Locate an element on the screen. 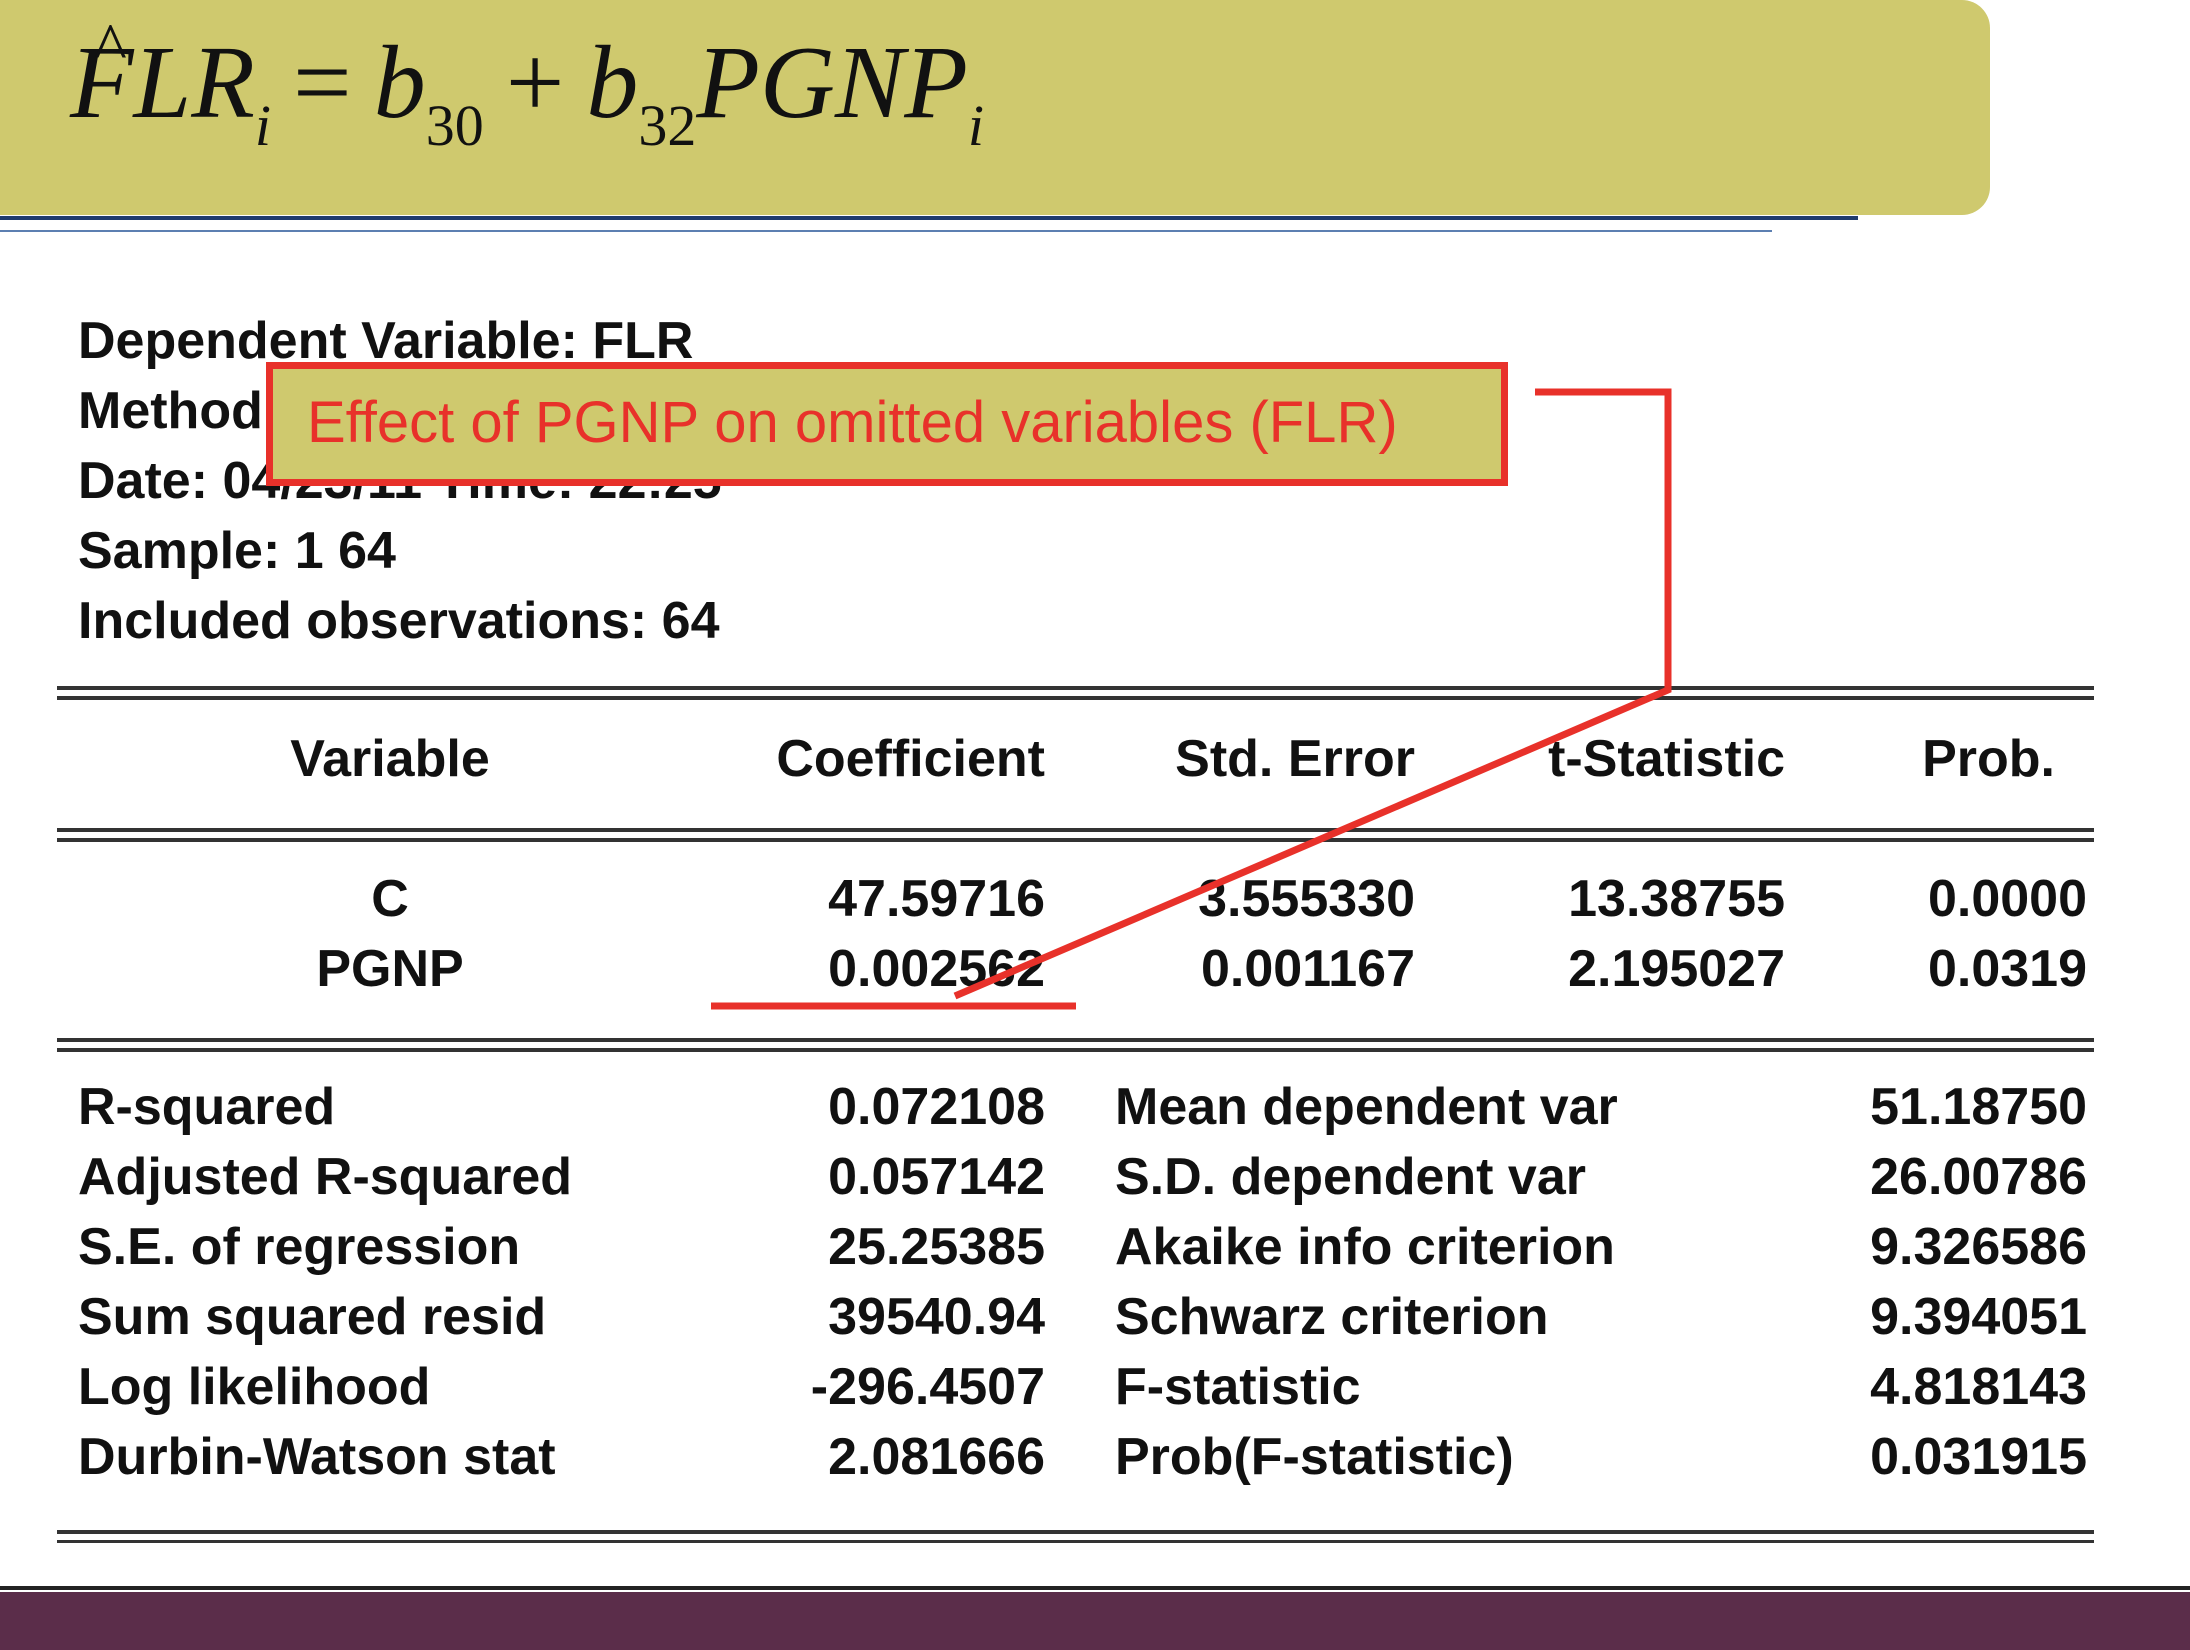 This screenshot has height=1650, width=2190. title-banner is located at coordinates (995, 107).